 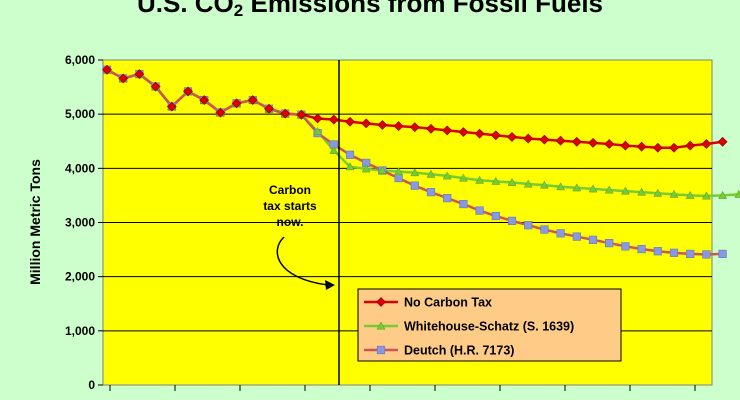 What do you see at coordinates (448, 303) in the screenshot?
I see `legend-label: No Carbon Tax` at bounding box center [448, 303].